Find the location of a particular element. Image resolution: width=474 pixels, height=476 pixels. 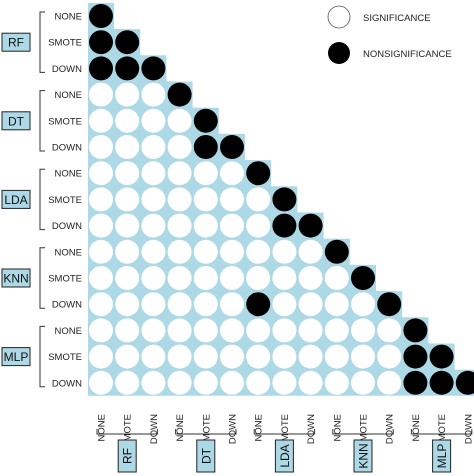

col-label-mlp-none: NONE is located at coordinates (416, 427).